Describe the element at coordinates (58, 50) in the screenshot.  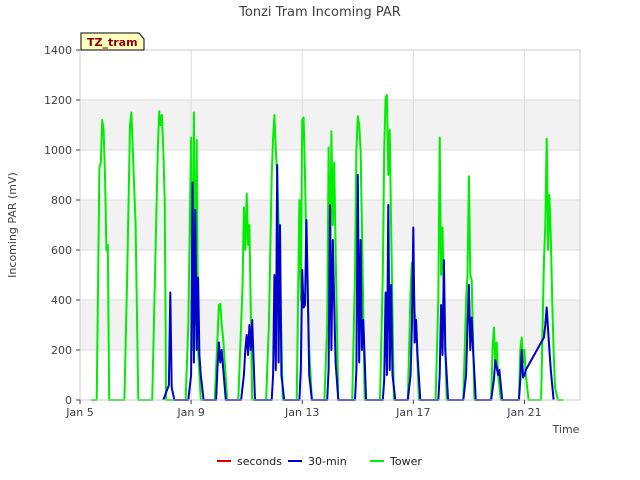
I see `y-tick-label: 1400` at that location.